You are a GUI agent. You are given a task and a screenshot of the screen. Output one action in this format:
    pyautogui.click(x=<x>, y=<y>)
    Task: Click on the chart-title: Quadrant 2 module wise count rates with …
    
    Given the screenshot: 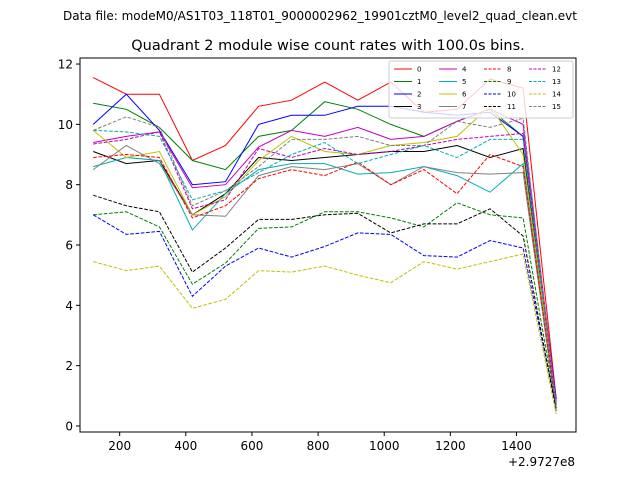 What is the action you would take?
    pyautogui.click(x=328, y=46)
    